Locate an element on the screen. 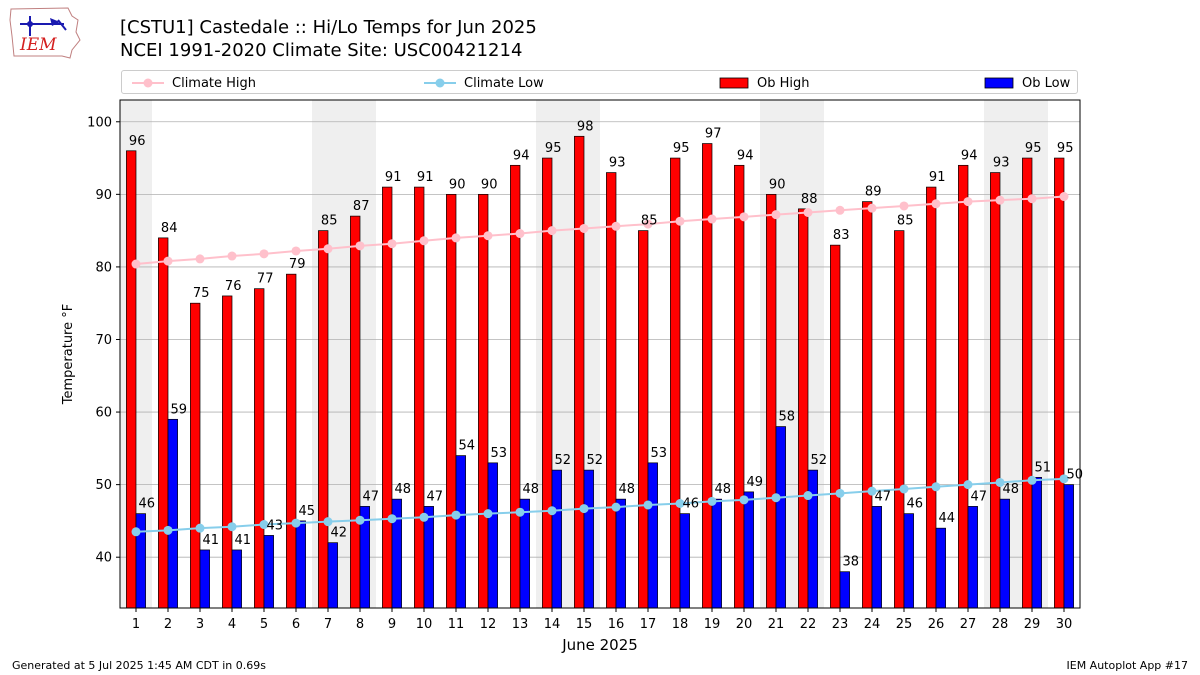 Image resolution: width=1200 pixels, height=675 pixels. ob-high-label: 89 is located at coordinates (873, 192).